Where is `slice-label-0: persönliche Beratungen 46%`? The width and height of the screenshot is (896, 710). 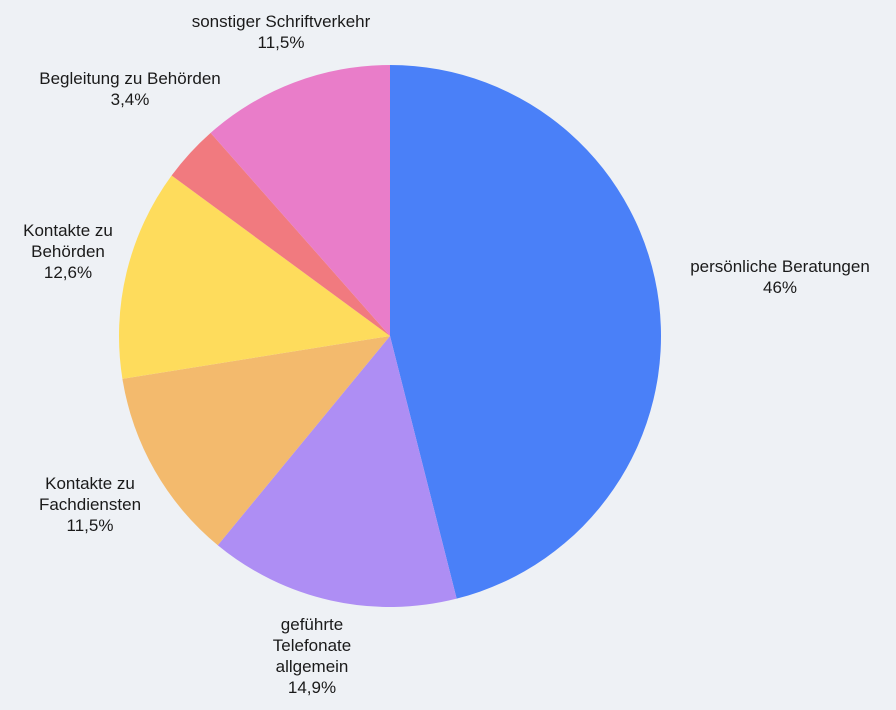 slice-label-0: persönliche Beratungen 46% is located at coordinates (780, 277).